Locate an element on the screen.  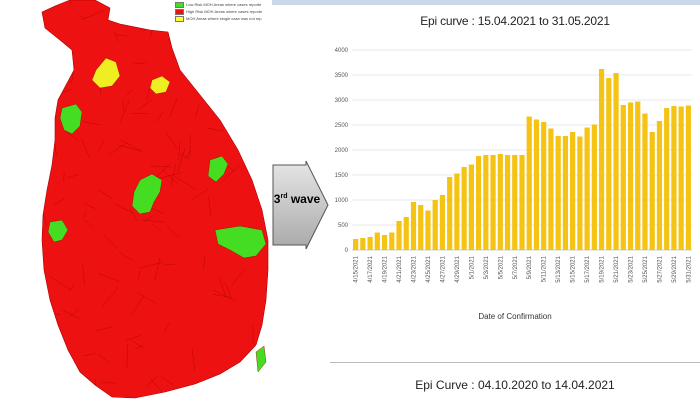
section-divider is located at coordinates (515, 362).